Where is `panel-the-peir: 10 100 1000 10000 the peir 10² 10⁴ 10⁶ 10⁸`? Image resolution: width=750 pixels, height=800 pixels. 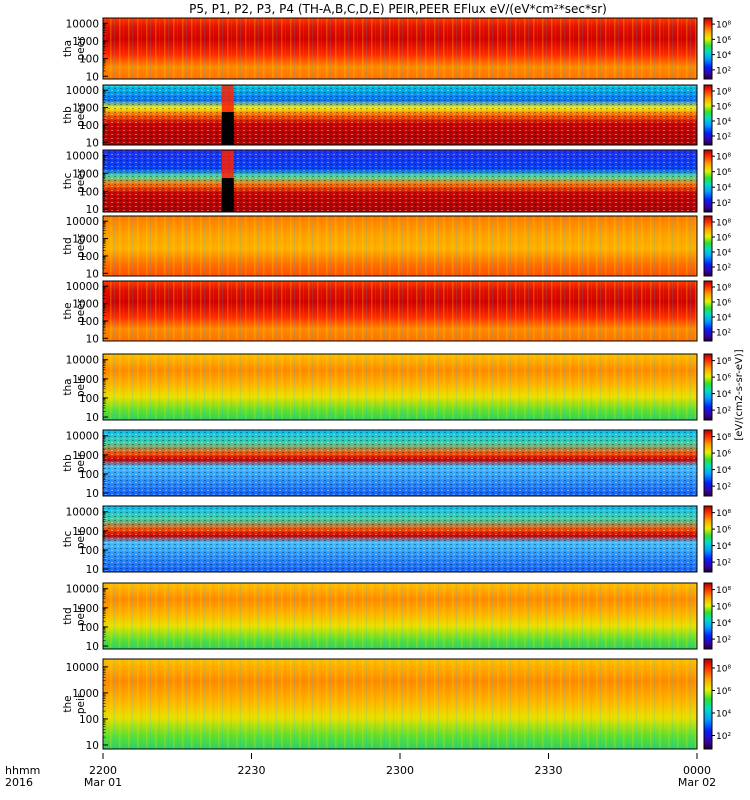
panel-the-peir: 10 100 1000 10000 the peir 10² 10⁴ 10⁶ 10⁸ is located at coordinates (396, 705).